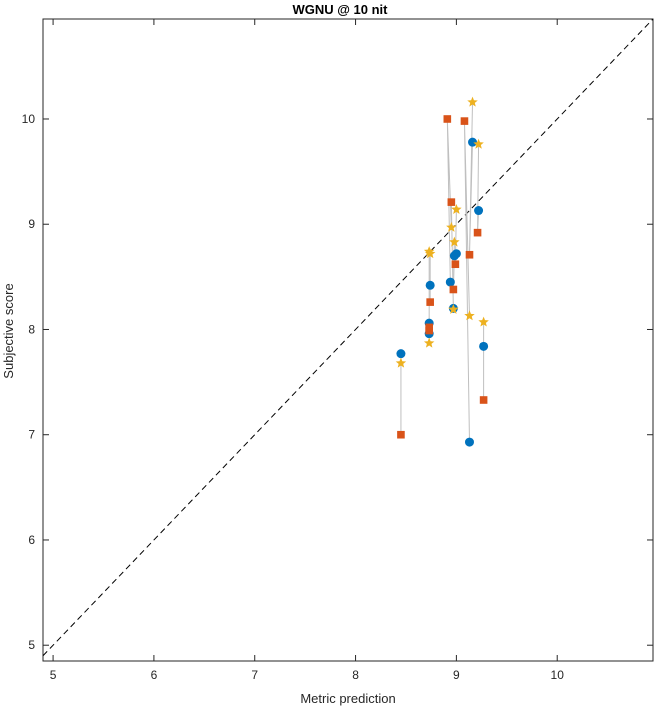  What do you see at coordinates (456, 675) in the screenshot?
I see `x-tick-label: 9` at bounding box center [456, 675].